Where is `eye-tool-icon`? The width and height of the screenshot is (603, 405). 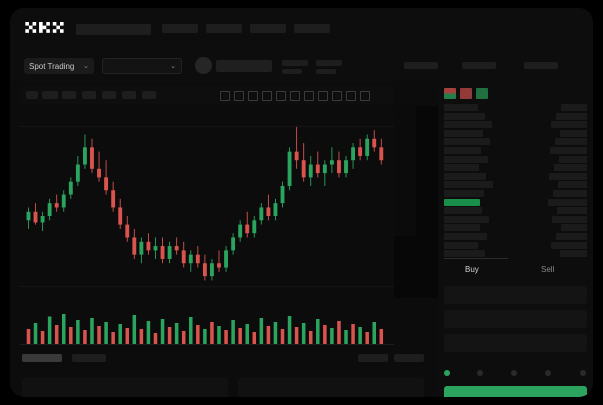 eye-tool-icon is located at coordinates (351, 96).